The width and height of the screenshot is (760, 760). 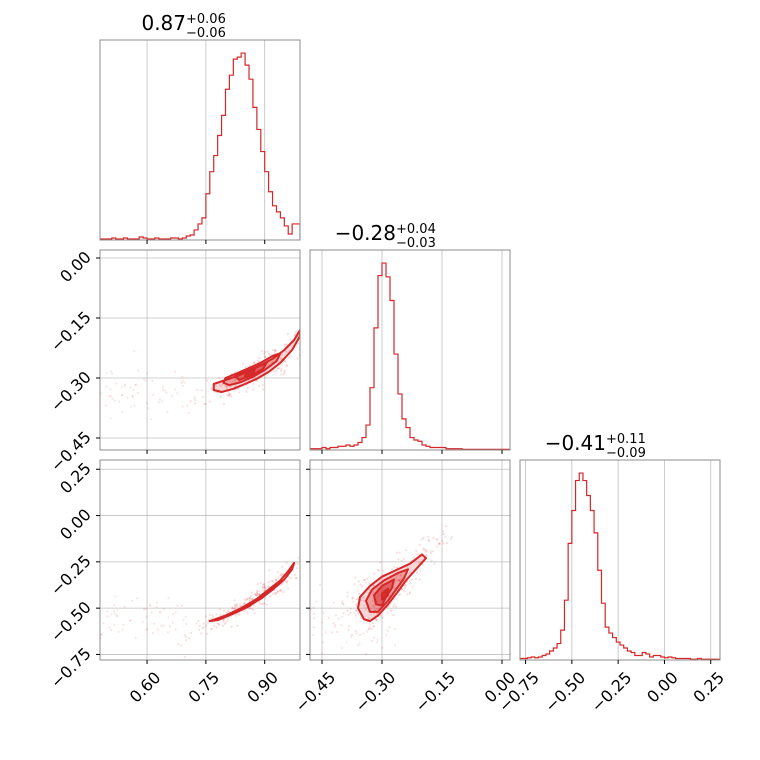 I want to click on y-tick-label-2-2: −0.25, so click(x=71, y=575).